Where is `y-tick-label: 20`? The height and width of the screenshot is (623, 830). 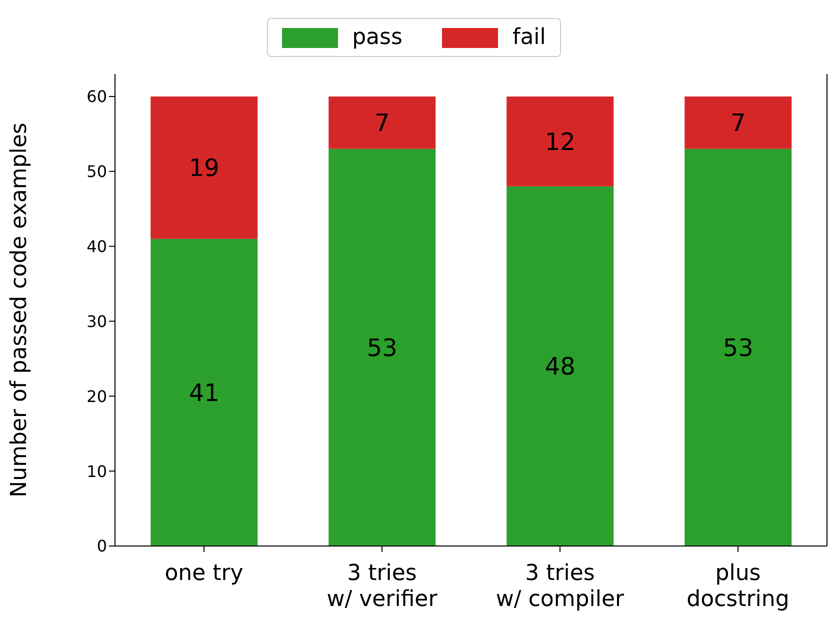
y-tick-label: 20 is located at coordinates (96, 396).